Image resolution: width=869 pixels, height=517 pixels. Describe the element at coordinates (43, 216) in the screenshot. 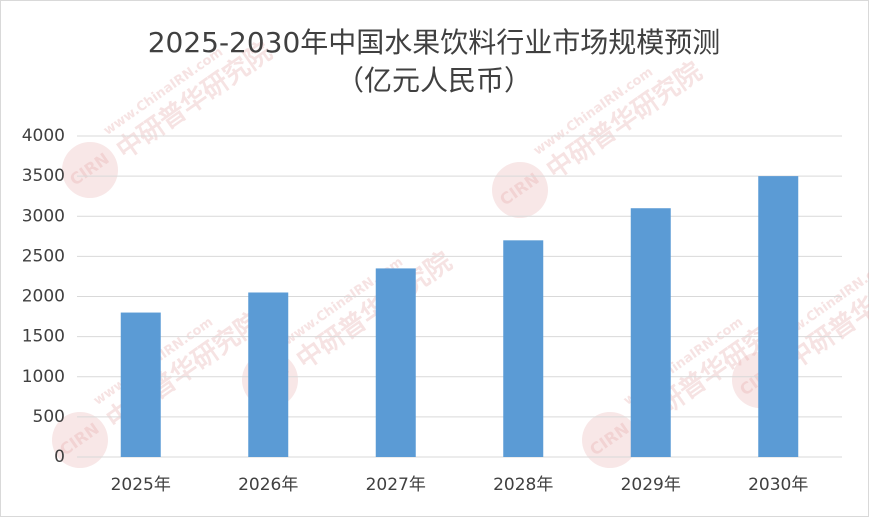

I see `y-tick-label: 3000` at that location.